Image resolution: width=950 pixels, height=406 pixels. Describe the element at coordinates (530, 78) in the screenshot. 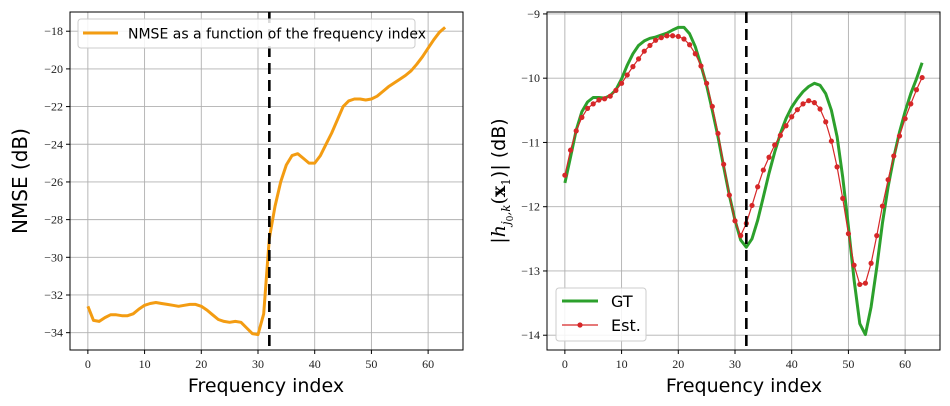

I see `y-tick-label: −10` at that location.